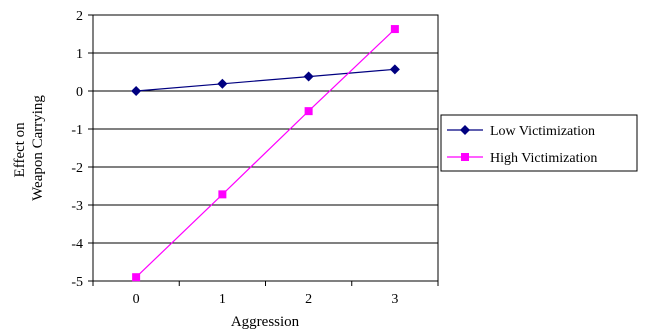  Describe the element at coordinates (465, 157) in the screenshot. I see `legend-marker-high-victimization` at that location.